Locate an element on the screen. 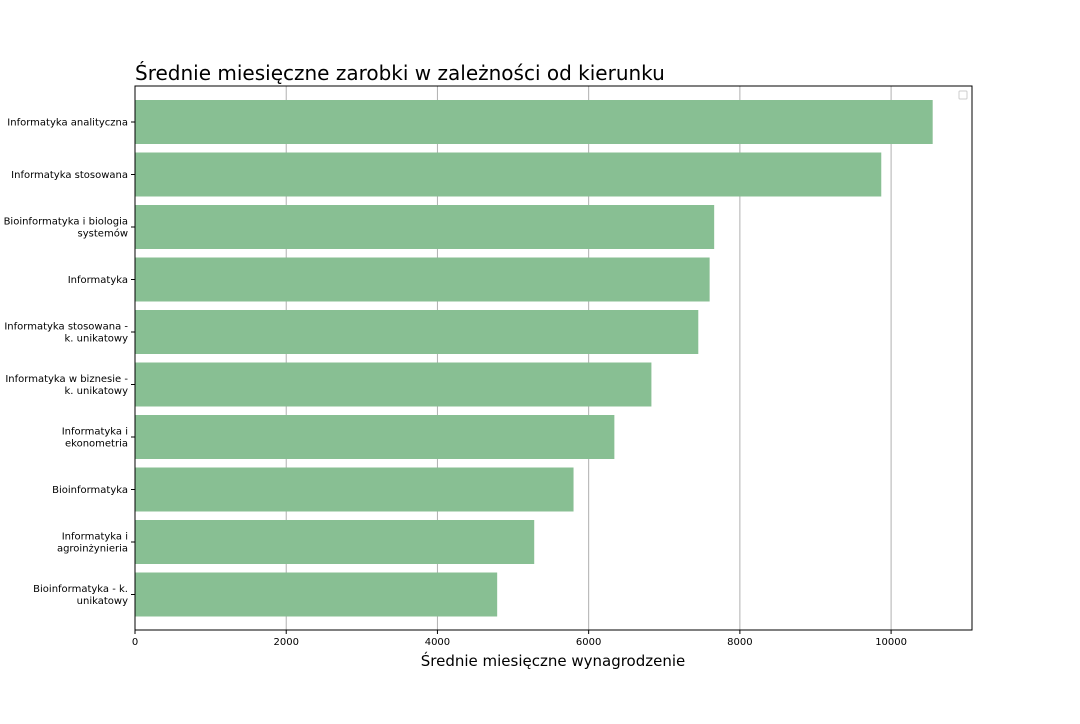  x-tick-label: 4000 is located at coordinates (437, 642).